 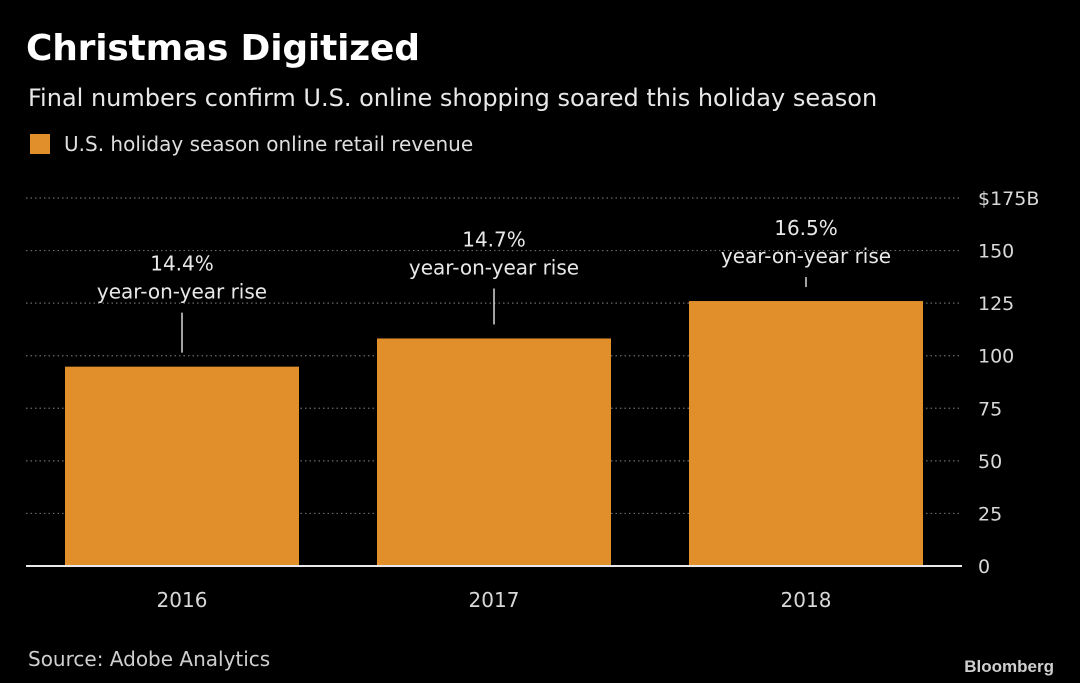 What do you see at coordinates (1009, 666) in the screenshot?
I see `brand-logo: Bloomberg` at bounding box center [1009, 666].